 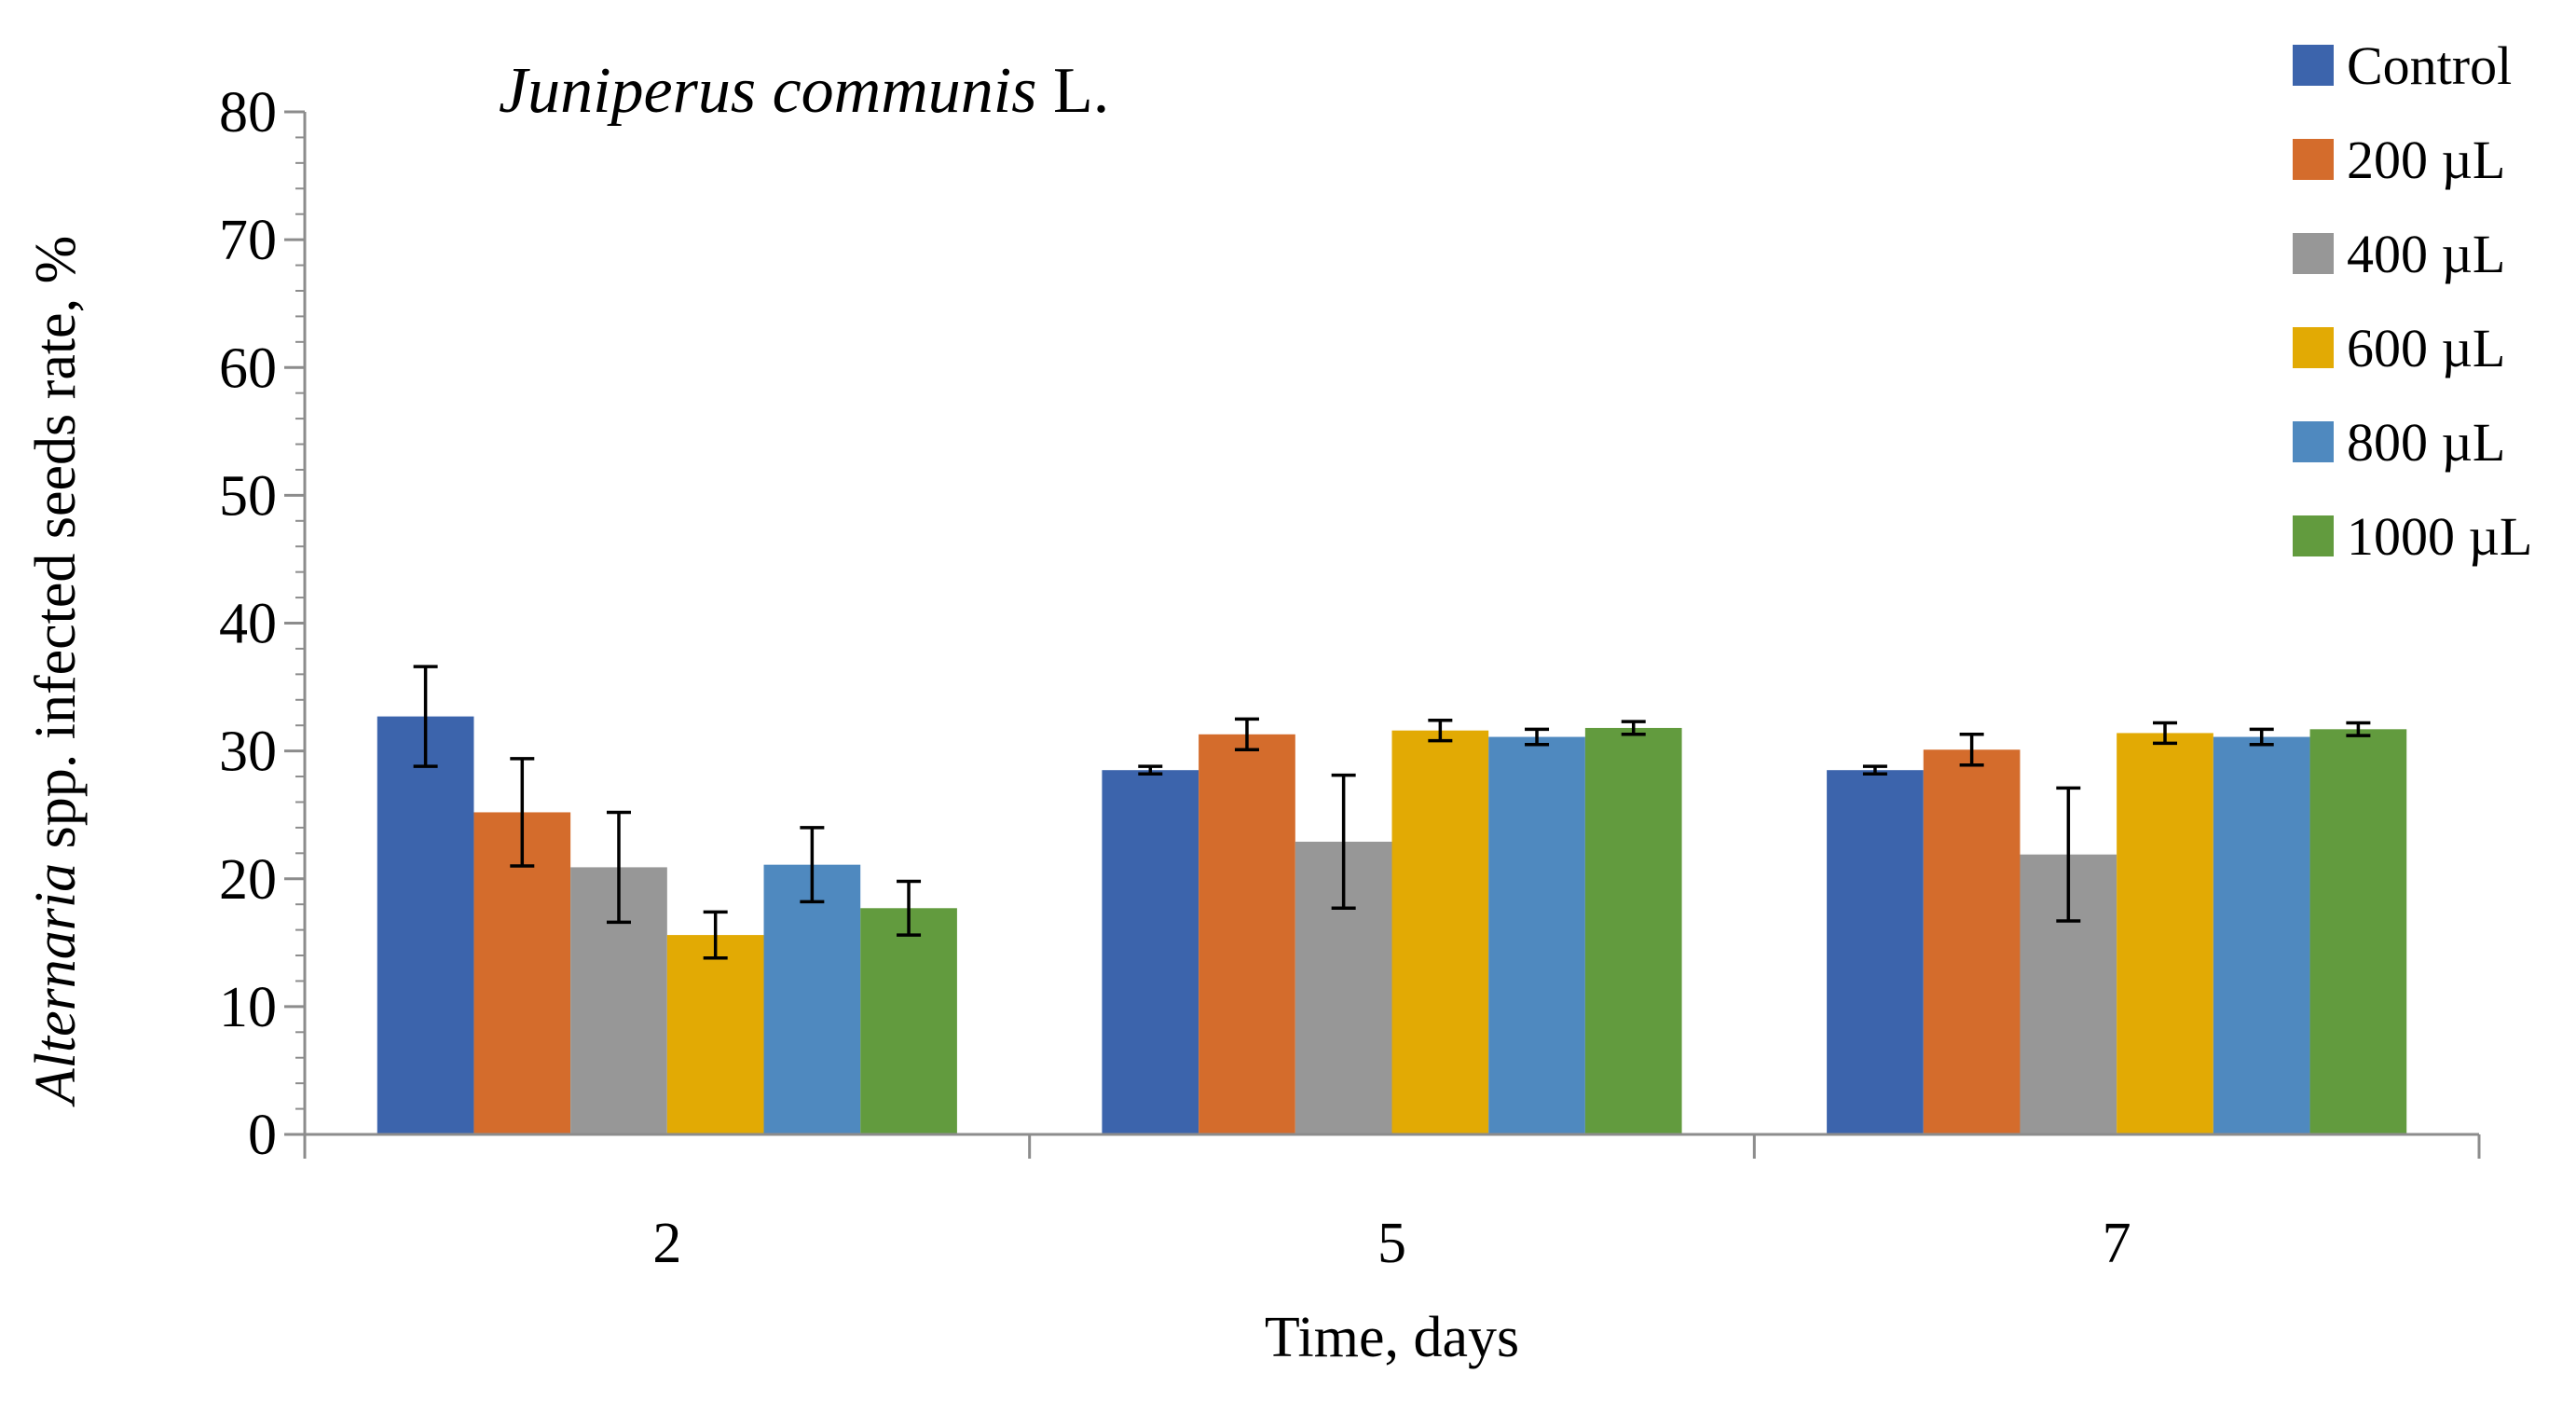 I want to click on chart-title: Juniperus communis L., so click(x=804, y=91).